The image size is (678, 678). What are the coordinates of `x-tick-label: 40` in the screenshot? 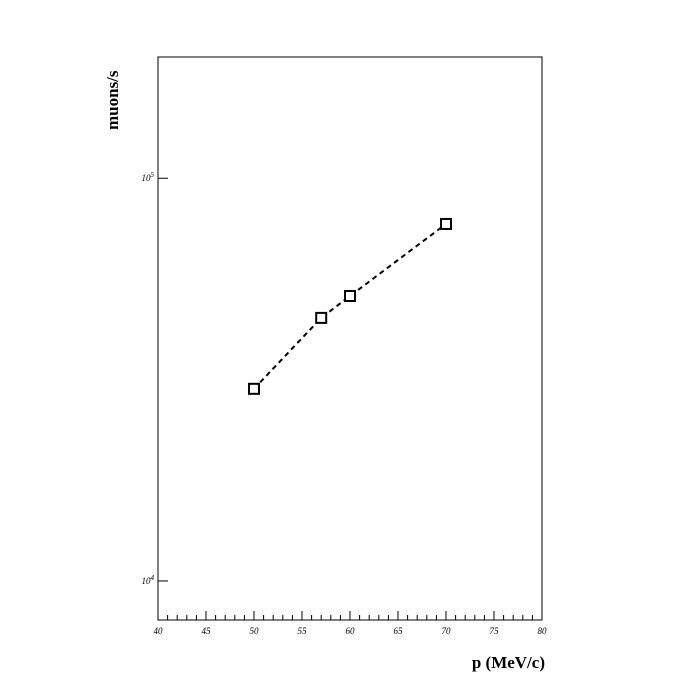 It's located at (159, 631).